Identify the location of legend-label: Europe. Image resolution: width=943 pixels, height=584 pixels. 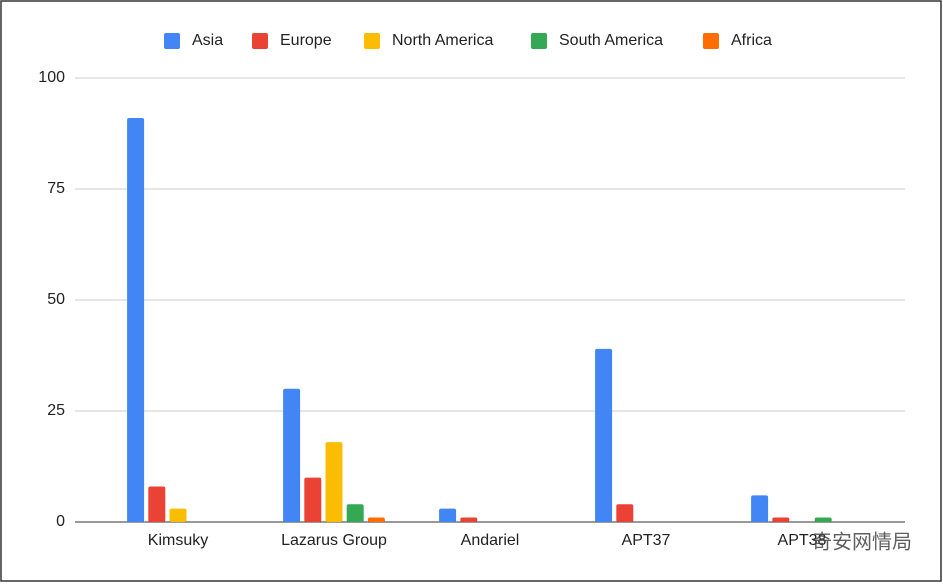
(306, 40).